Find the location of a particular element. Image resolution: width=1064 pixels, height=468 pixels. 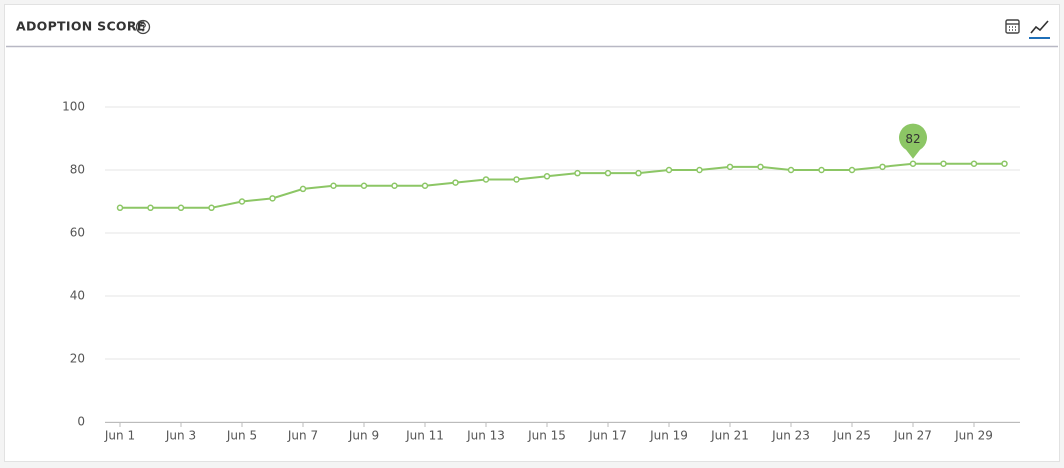

x-tick-label: Jun 25 is located at coordinates (851, 436).